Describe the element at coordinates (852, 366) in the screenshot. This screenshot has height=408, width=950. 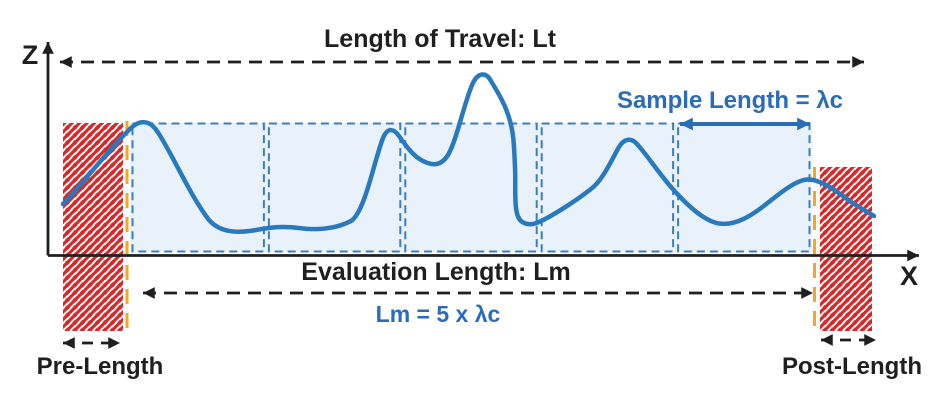
I see `post-length-label: Post-Length` at that location.